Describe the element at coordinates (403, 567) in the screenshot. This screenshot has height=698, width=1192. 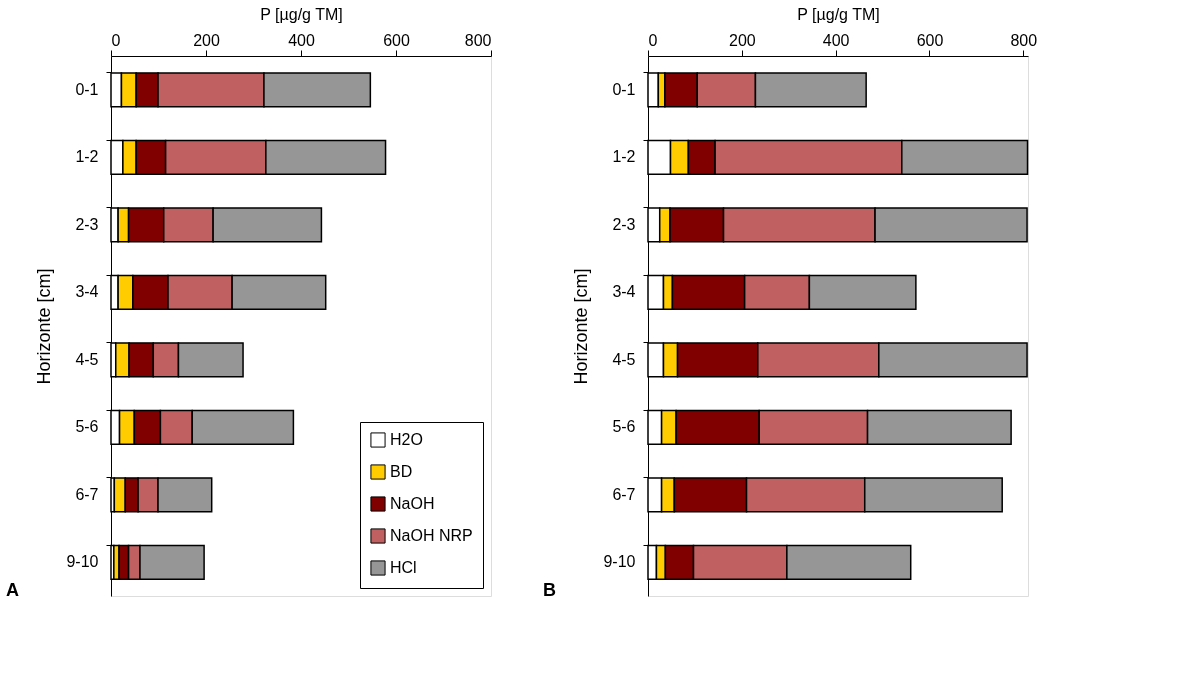
I see `legend-label: HCl` at that location.